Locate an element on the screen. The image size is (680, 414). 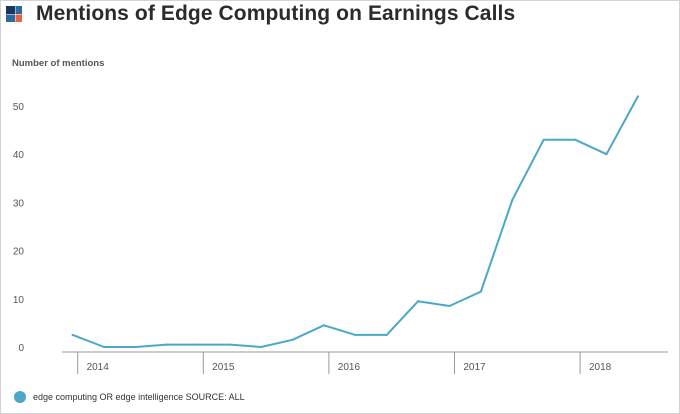
logo-block-bottom-left is located at coordinates (10, 18).